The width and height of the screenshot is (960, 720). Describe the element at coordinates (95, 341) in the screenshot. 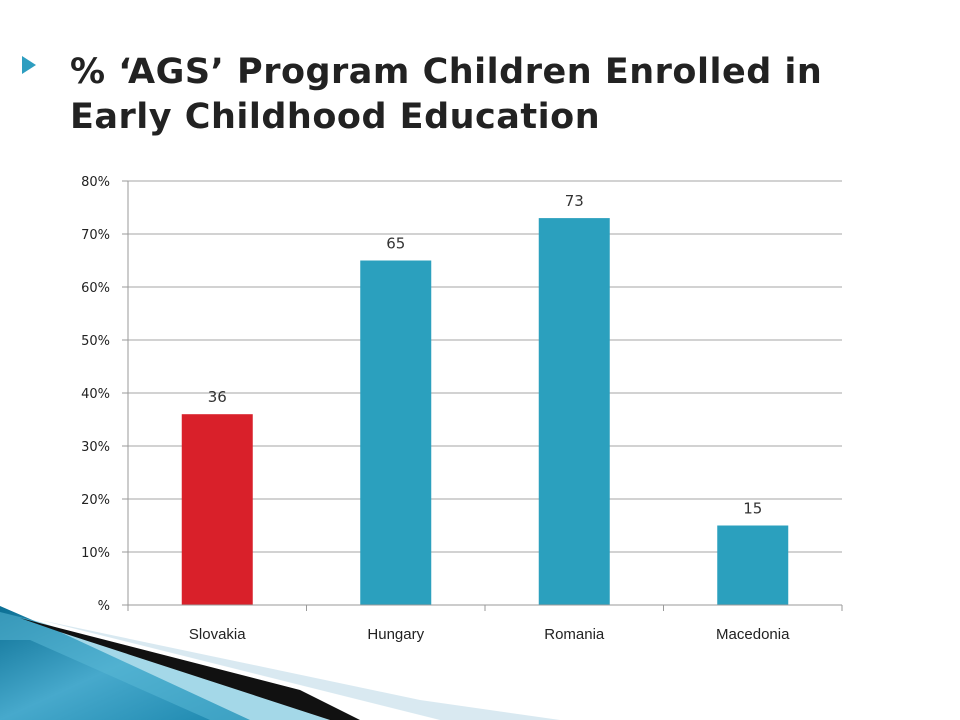

I see `y-tick-label: 50%` at that location.